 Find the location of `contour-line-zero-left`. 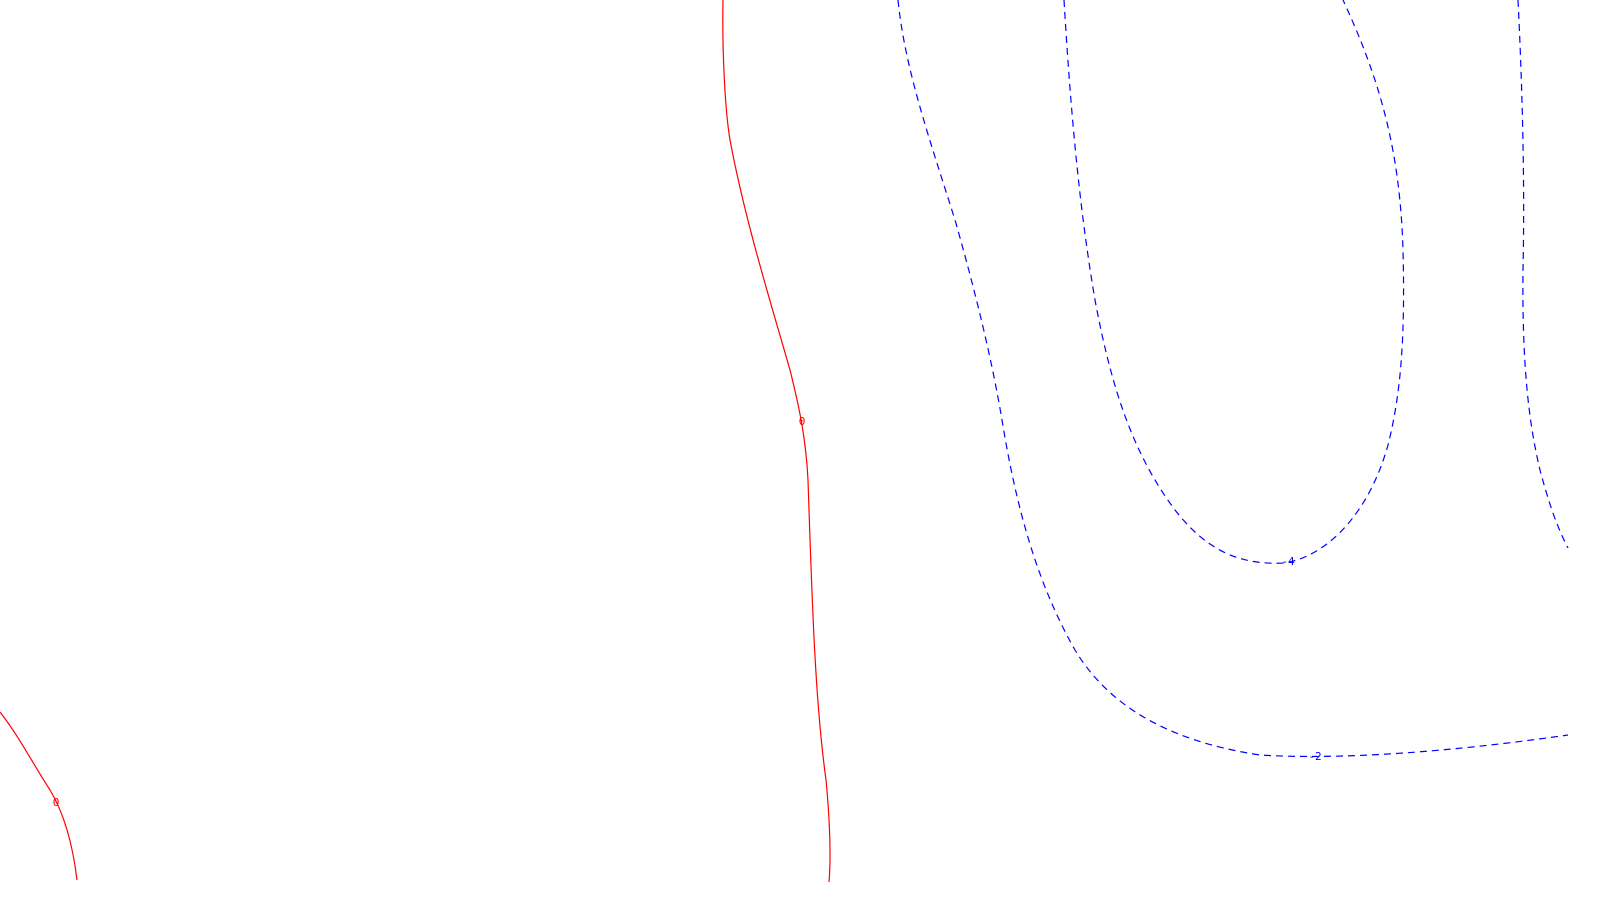

contour-line-zero-left is located at coordinates (39, 796).